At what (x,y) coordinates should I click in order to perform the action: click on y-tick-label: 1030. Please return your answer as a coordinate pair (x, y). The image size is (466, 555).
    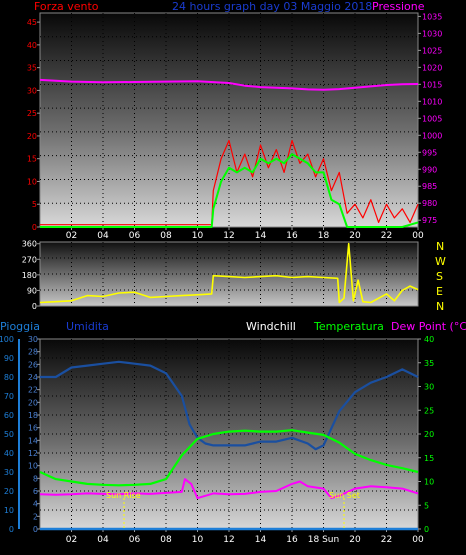
    Looking at the image, I should click on (432, 33).